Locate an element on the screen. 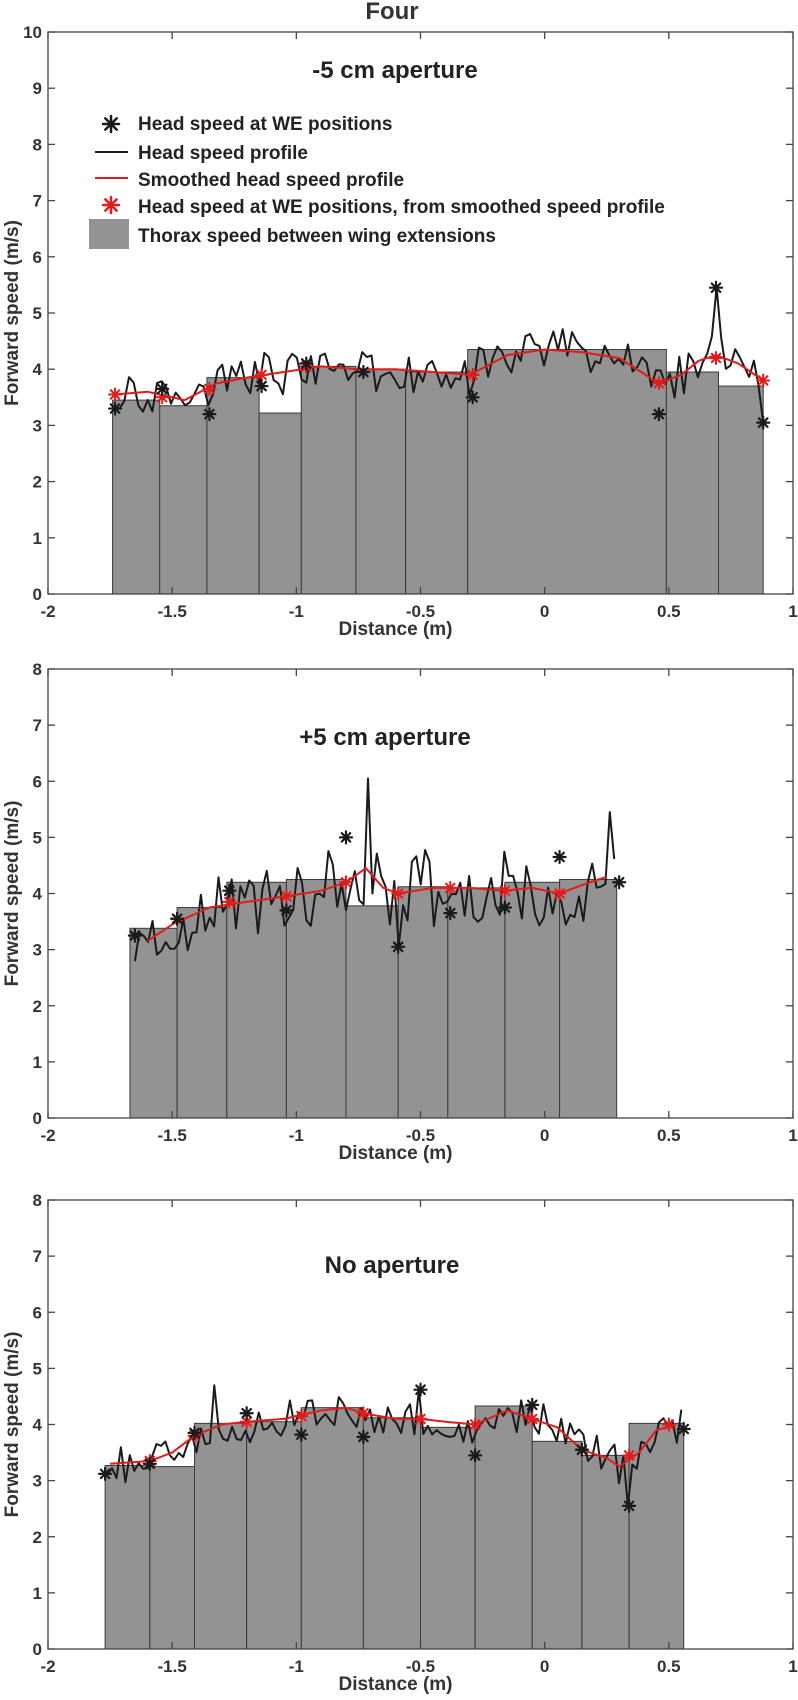 The width and height of the screenshot is (798, 1700). ytick-label-7: 7 is located at coordinates (37, 1256).